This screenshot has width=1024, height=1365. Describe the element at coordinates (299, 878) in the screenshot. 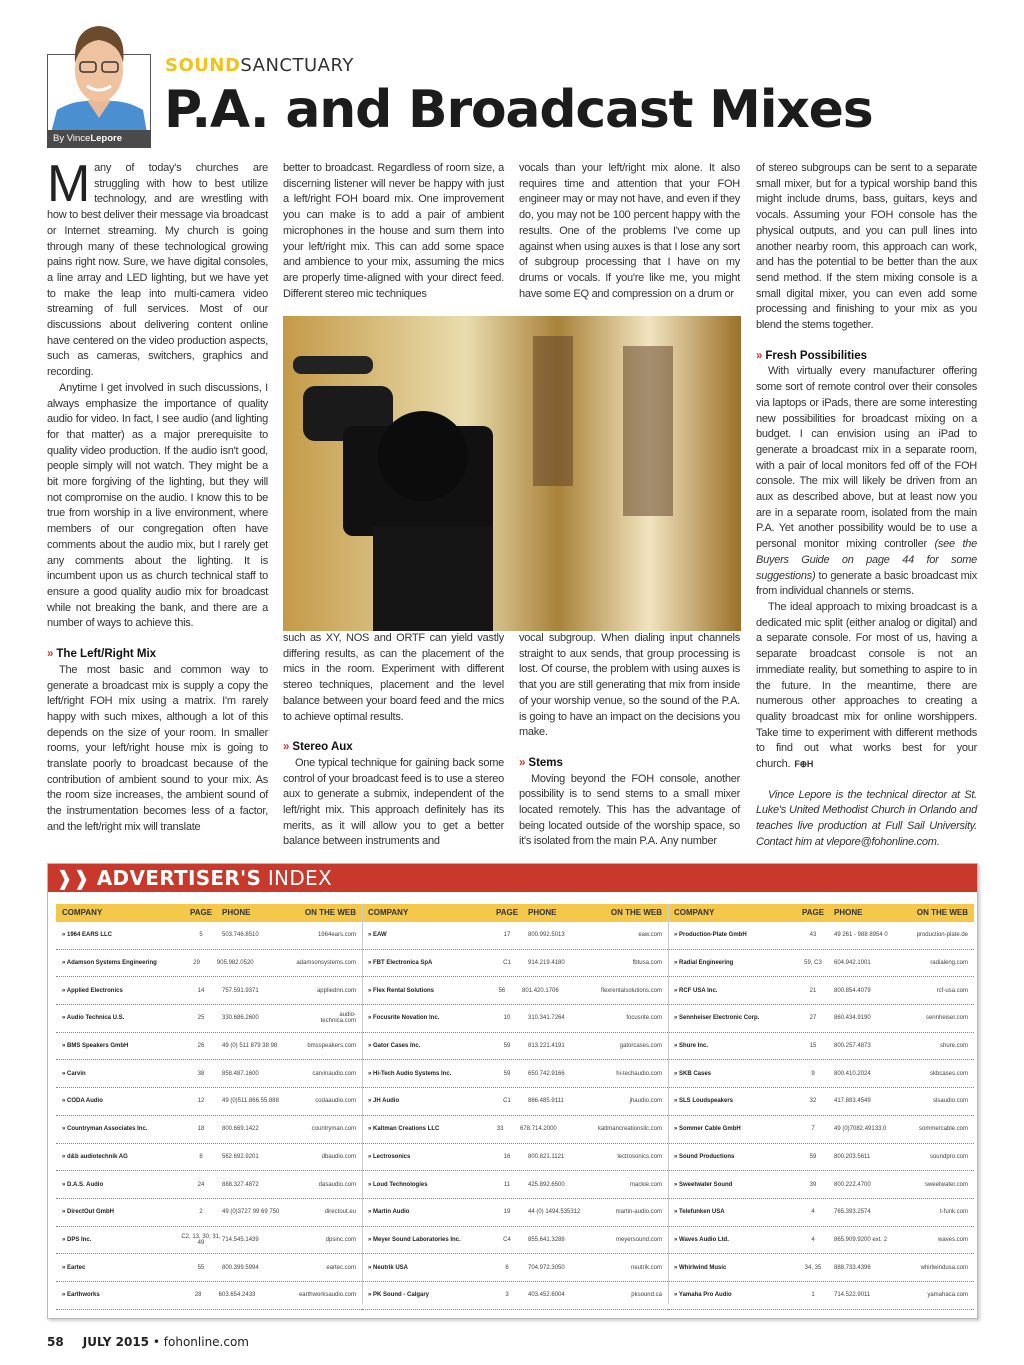

I see `banner-title-light: INDEX` at that location.